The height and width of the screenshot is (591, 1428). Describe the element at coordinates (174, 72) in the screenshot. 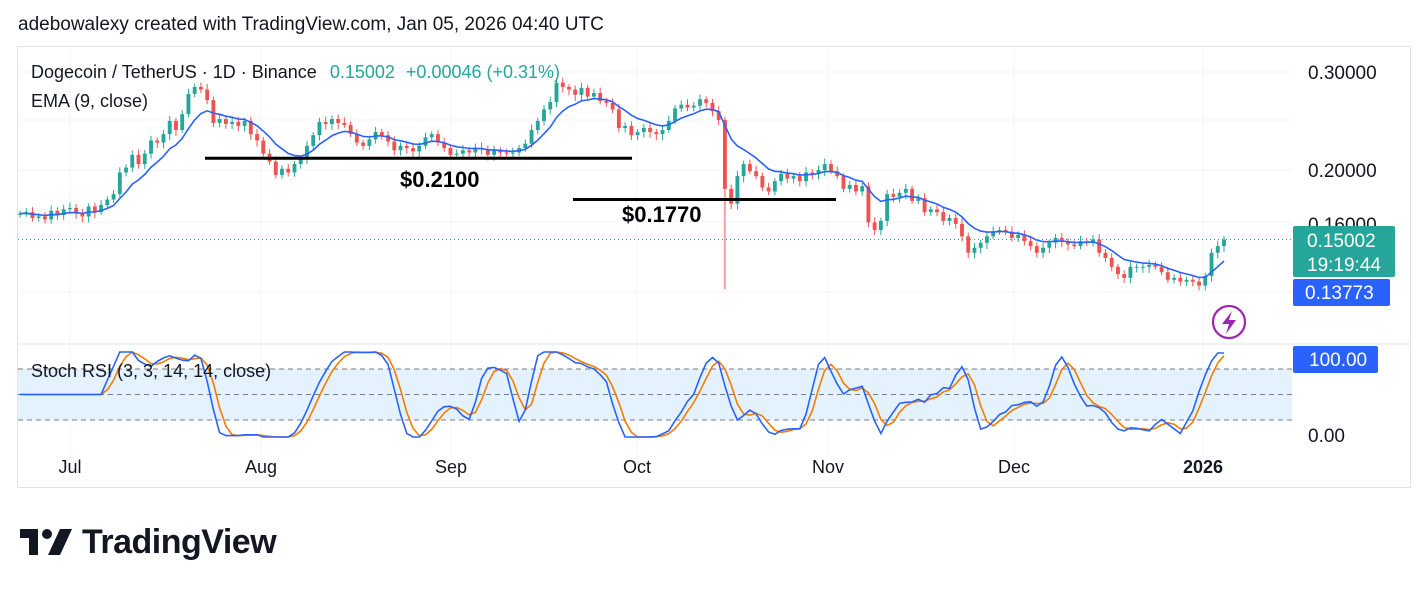

I see `symbol-title: Dogecoin / TetherUS · 1D · Binance` at that location.